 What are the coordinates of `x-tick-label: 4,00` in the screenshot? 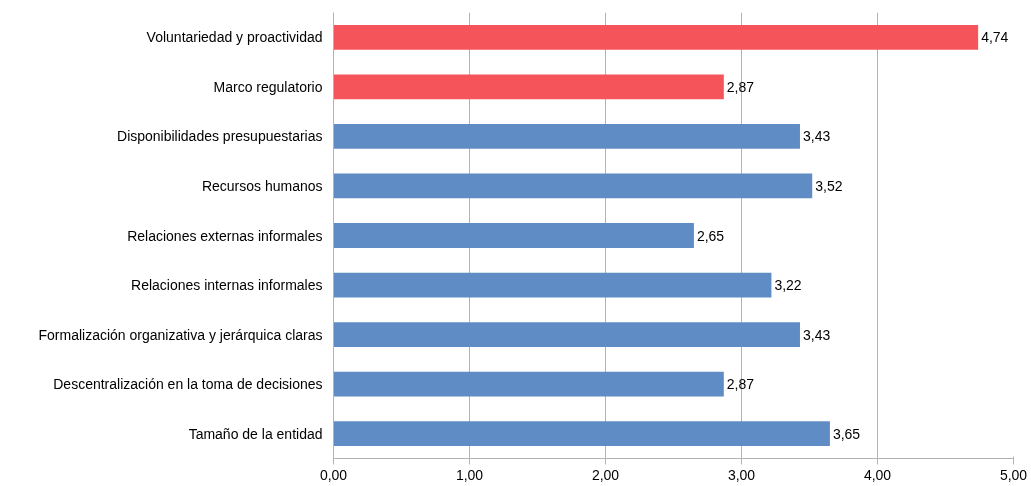 It's located at (877, 474).